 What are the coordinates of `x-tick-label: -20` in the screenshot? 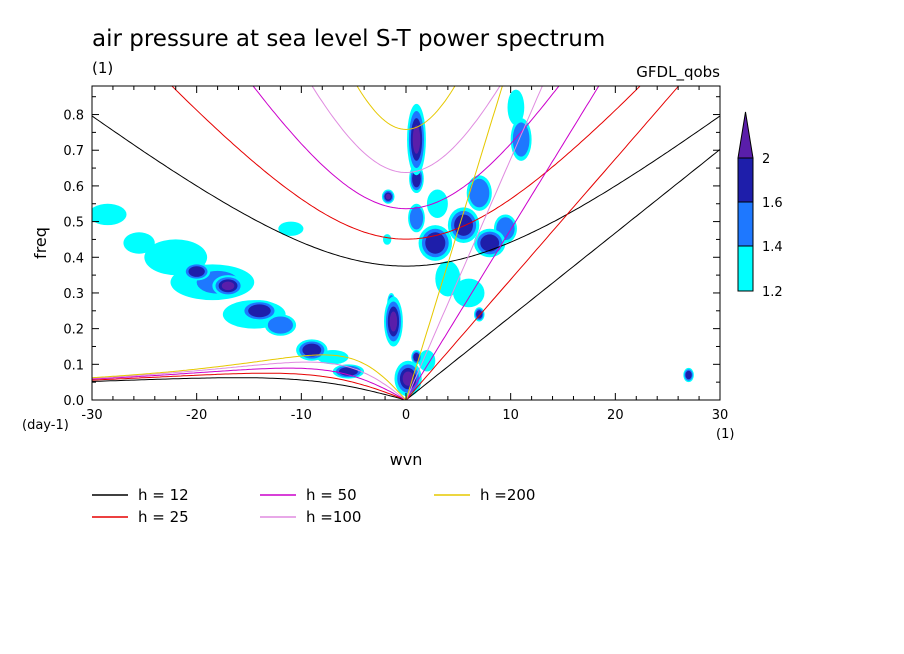 It's located at (196, 415).